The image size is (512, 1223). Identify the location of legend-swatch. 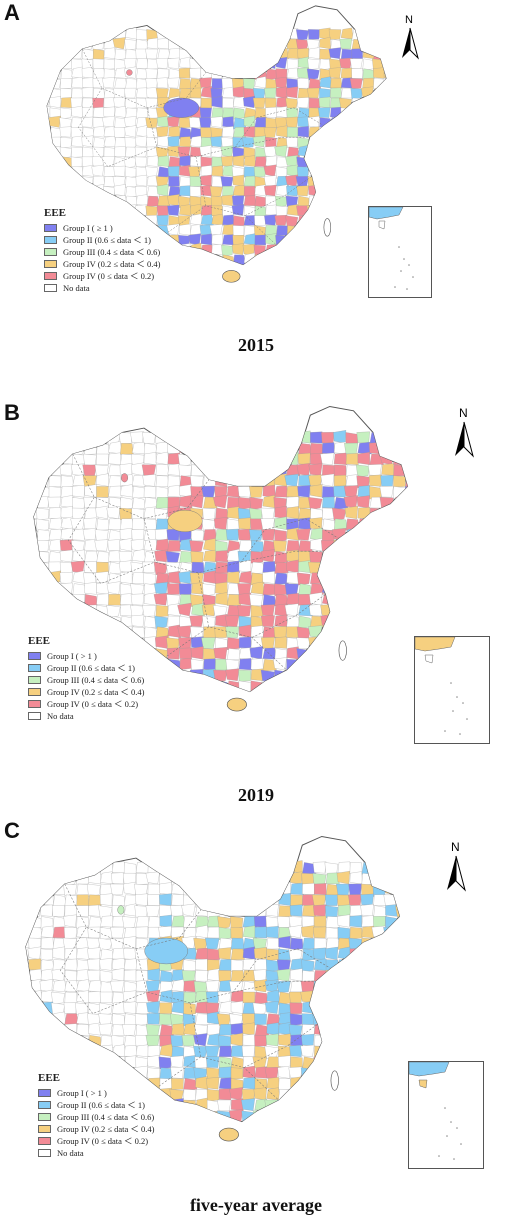
(34, 692).